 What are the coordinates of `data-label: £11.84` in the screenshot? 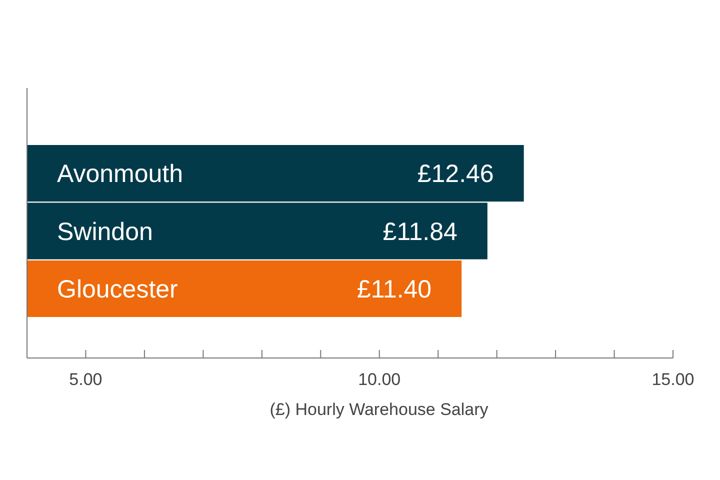 It's located at (420, 232).